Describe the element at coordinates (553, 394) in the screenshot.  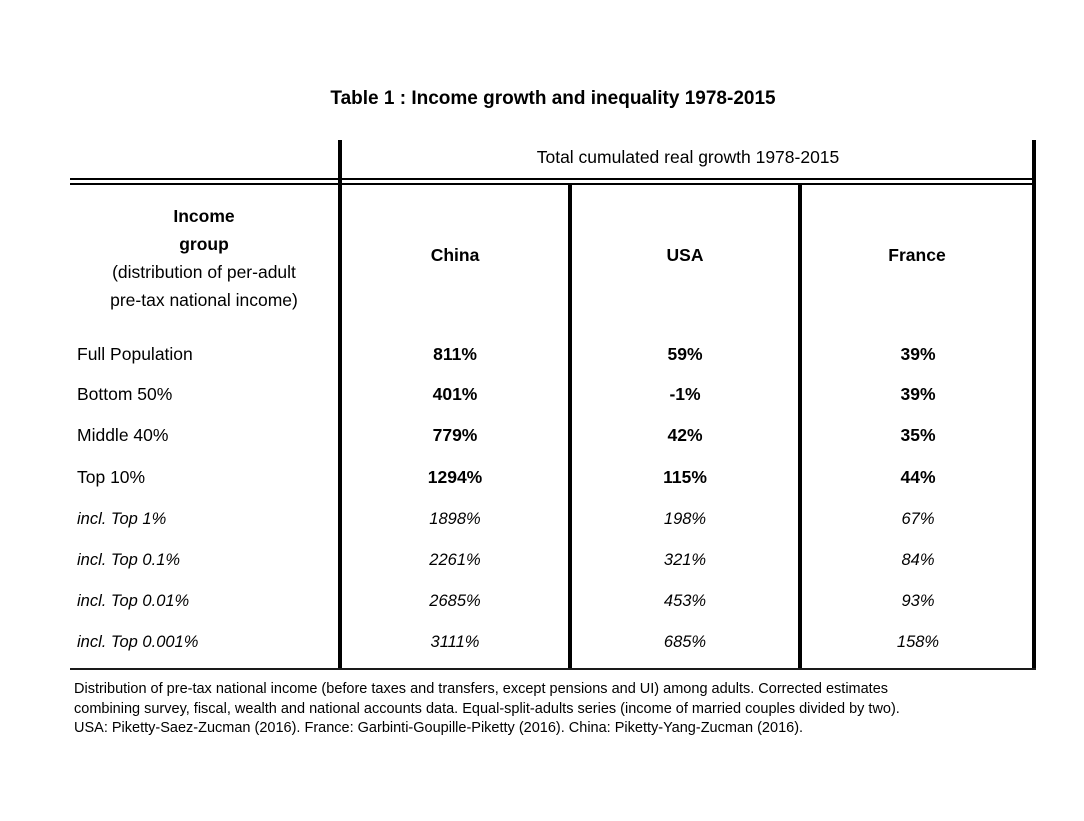
I see `table-row: Bottom 50% 401% -1% 39%` at that location.